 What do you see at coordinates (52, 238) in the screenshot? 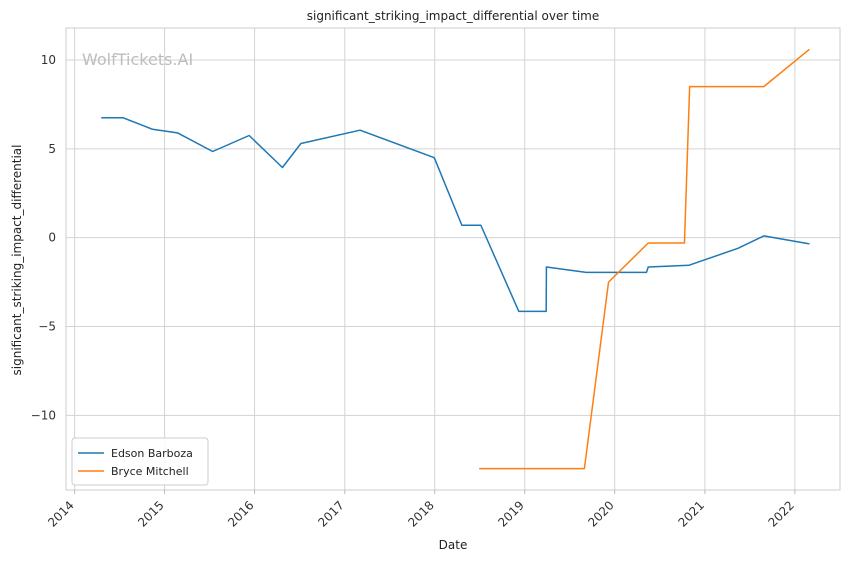
I see `y-tick-label: 0` at bounding box center [52, 238].